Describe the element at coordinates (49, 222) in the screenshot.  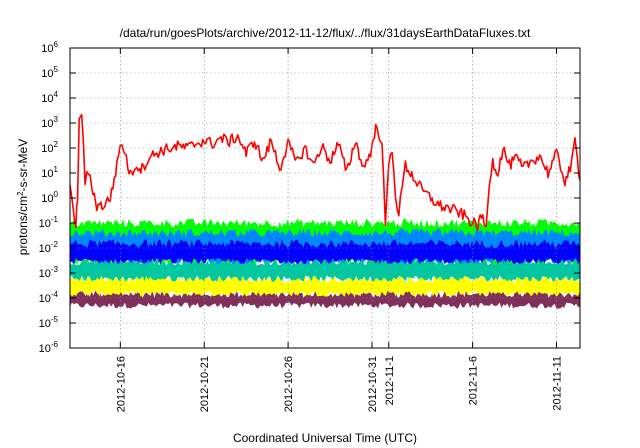
I see `y-tick-label-5: 10⁻¹` at that location.